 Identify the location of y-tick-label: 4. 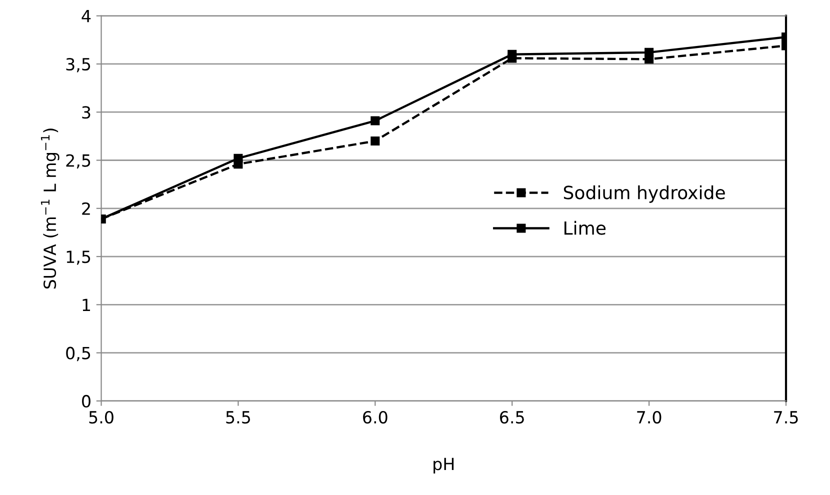
(86, 16).